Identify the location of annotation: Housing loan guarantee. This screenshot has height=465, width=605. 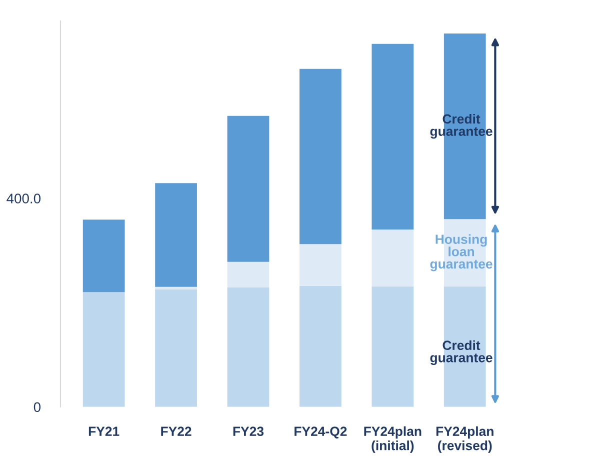
(461, 253).